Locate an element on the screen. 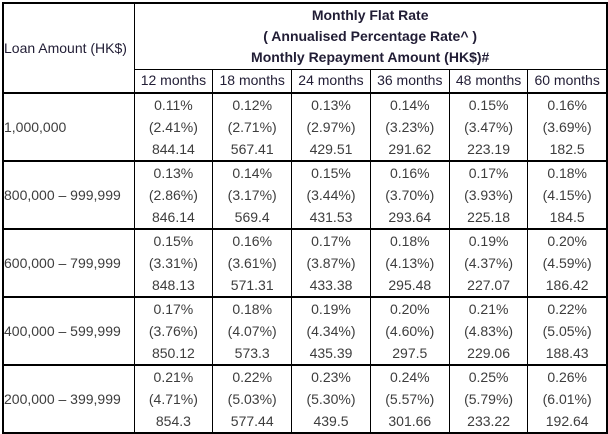 Image resolution: width=608 pixels, height=434 pixels. rate-cell: 0.13% (2.97%) 429.51 is located at coordinates (331, 127).